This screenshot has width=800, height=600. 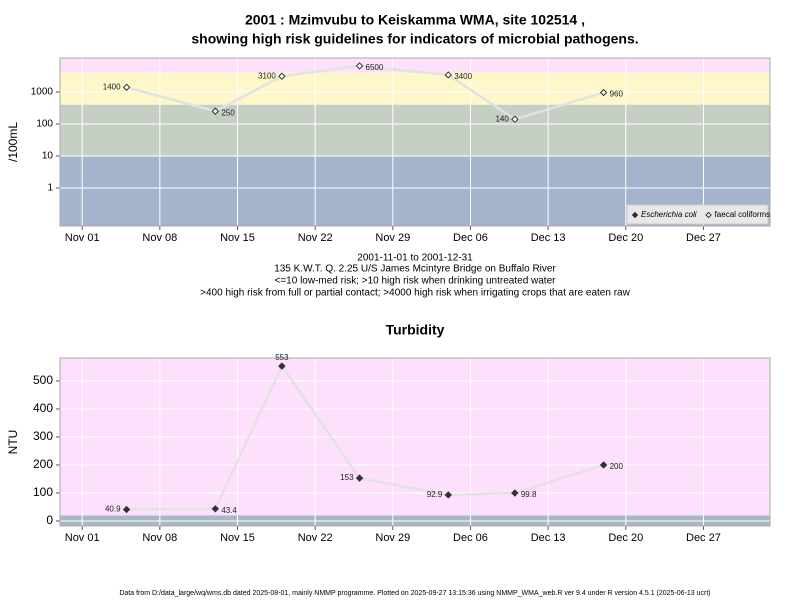 What do you see at coordinates (50, 188) in the screenshot?
I see `y-tick-label: 1` at bounding box center [50, 188].